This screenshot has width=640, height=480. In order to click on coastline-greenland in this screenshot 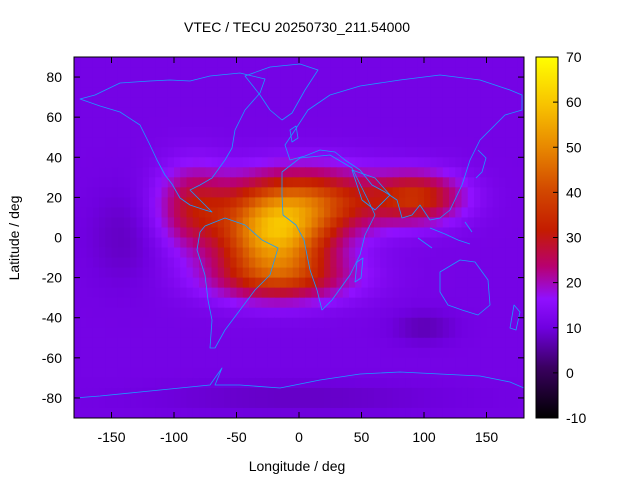, I will do `click(281, 92)`.